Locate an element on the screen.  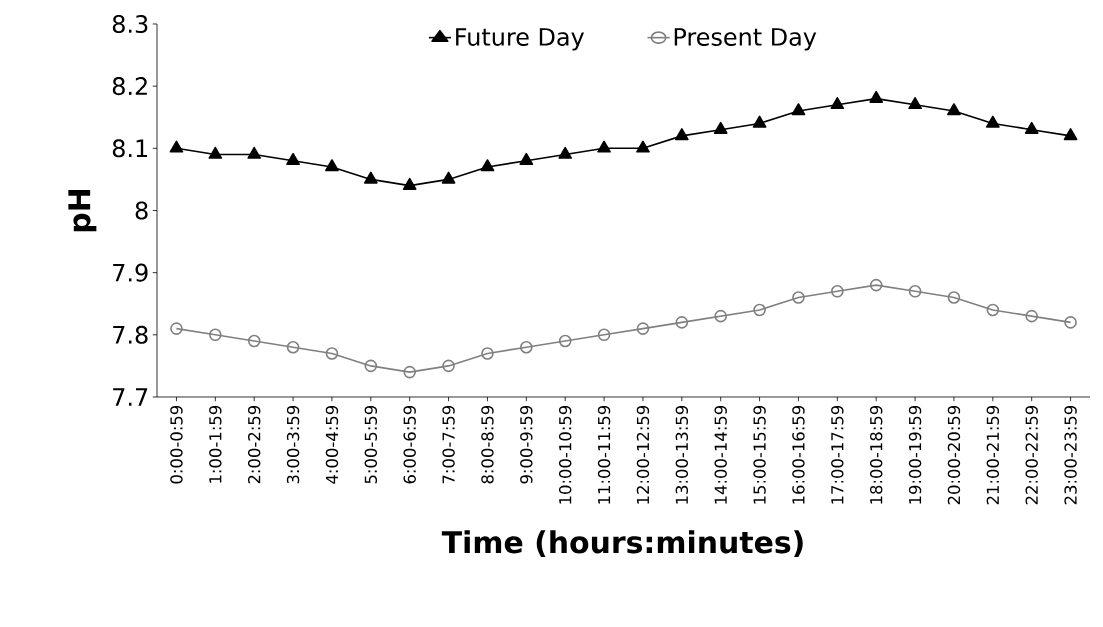
x-tick-label: 15:00-15:59 is located at coordinates (759, 454).